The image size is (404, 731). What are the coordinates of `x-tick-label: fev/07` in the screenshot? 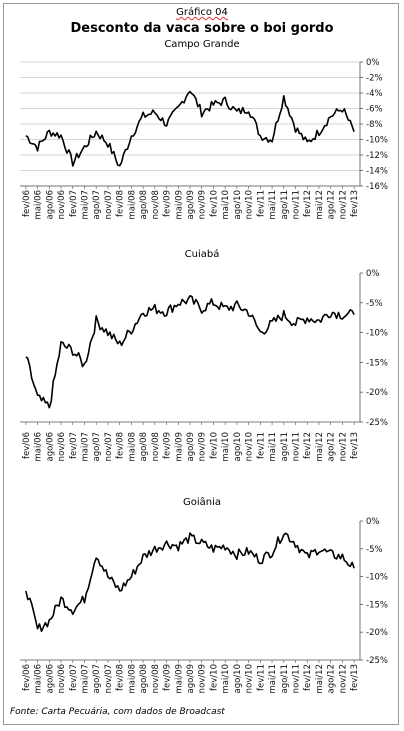 It's located at (74, 445).